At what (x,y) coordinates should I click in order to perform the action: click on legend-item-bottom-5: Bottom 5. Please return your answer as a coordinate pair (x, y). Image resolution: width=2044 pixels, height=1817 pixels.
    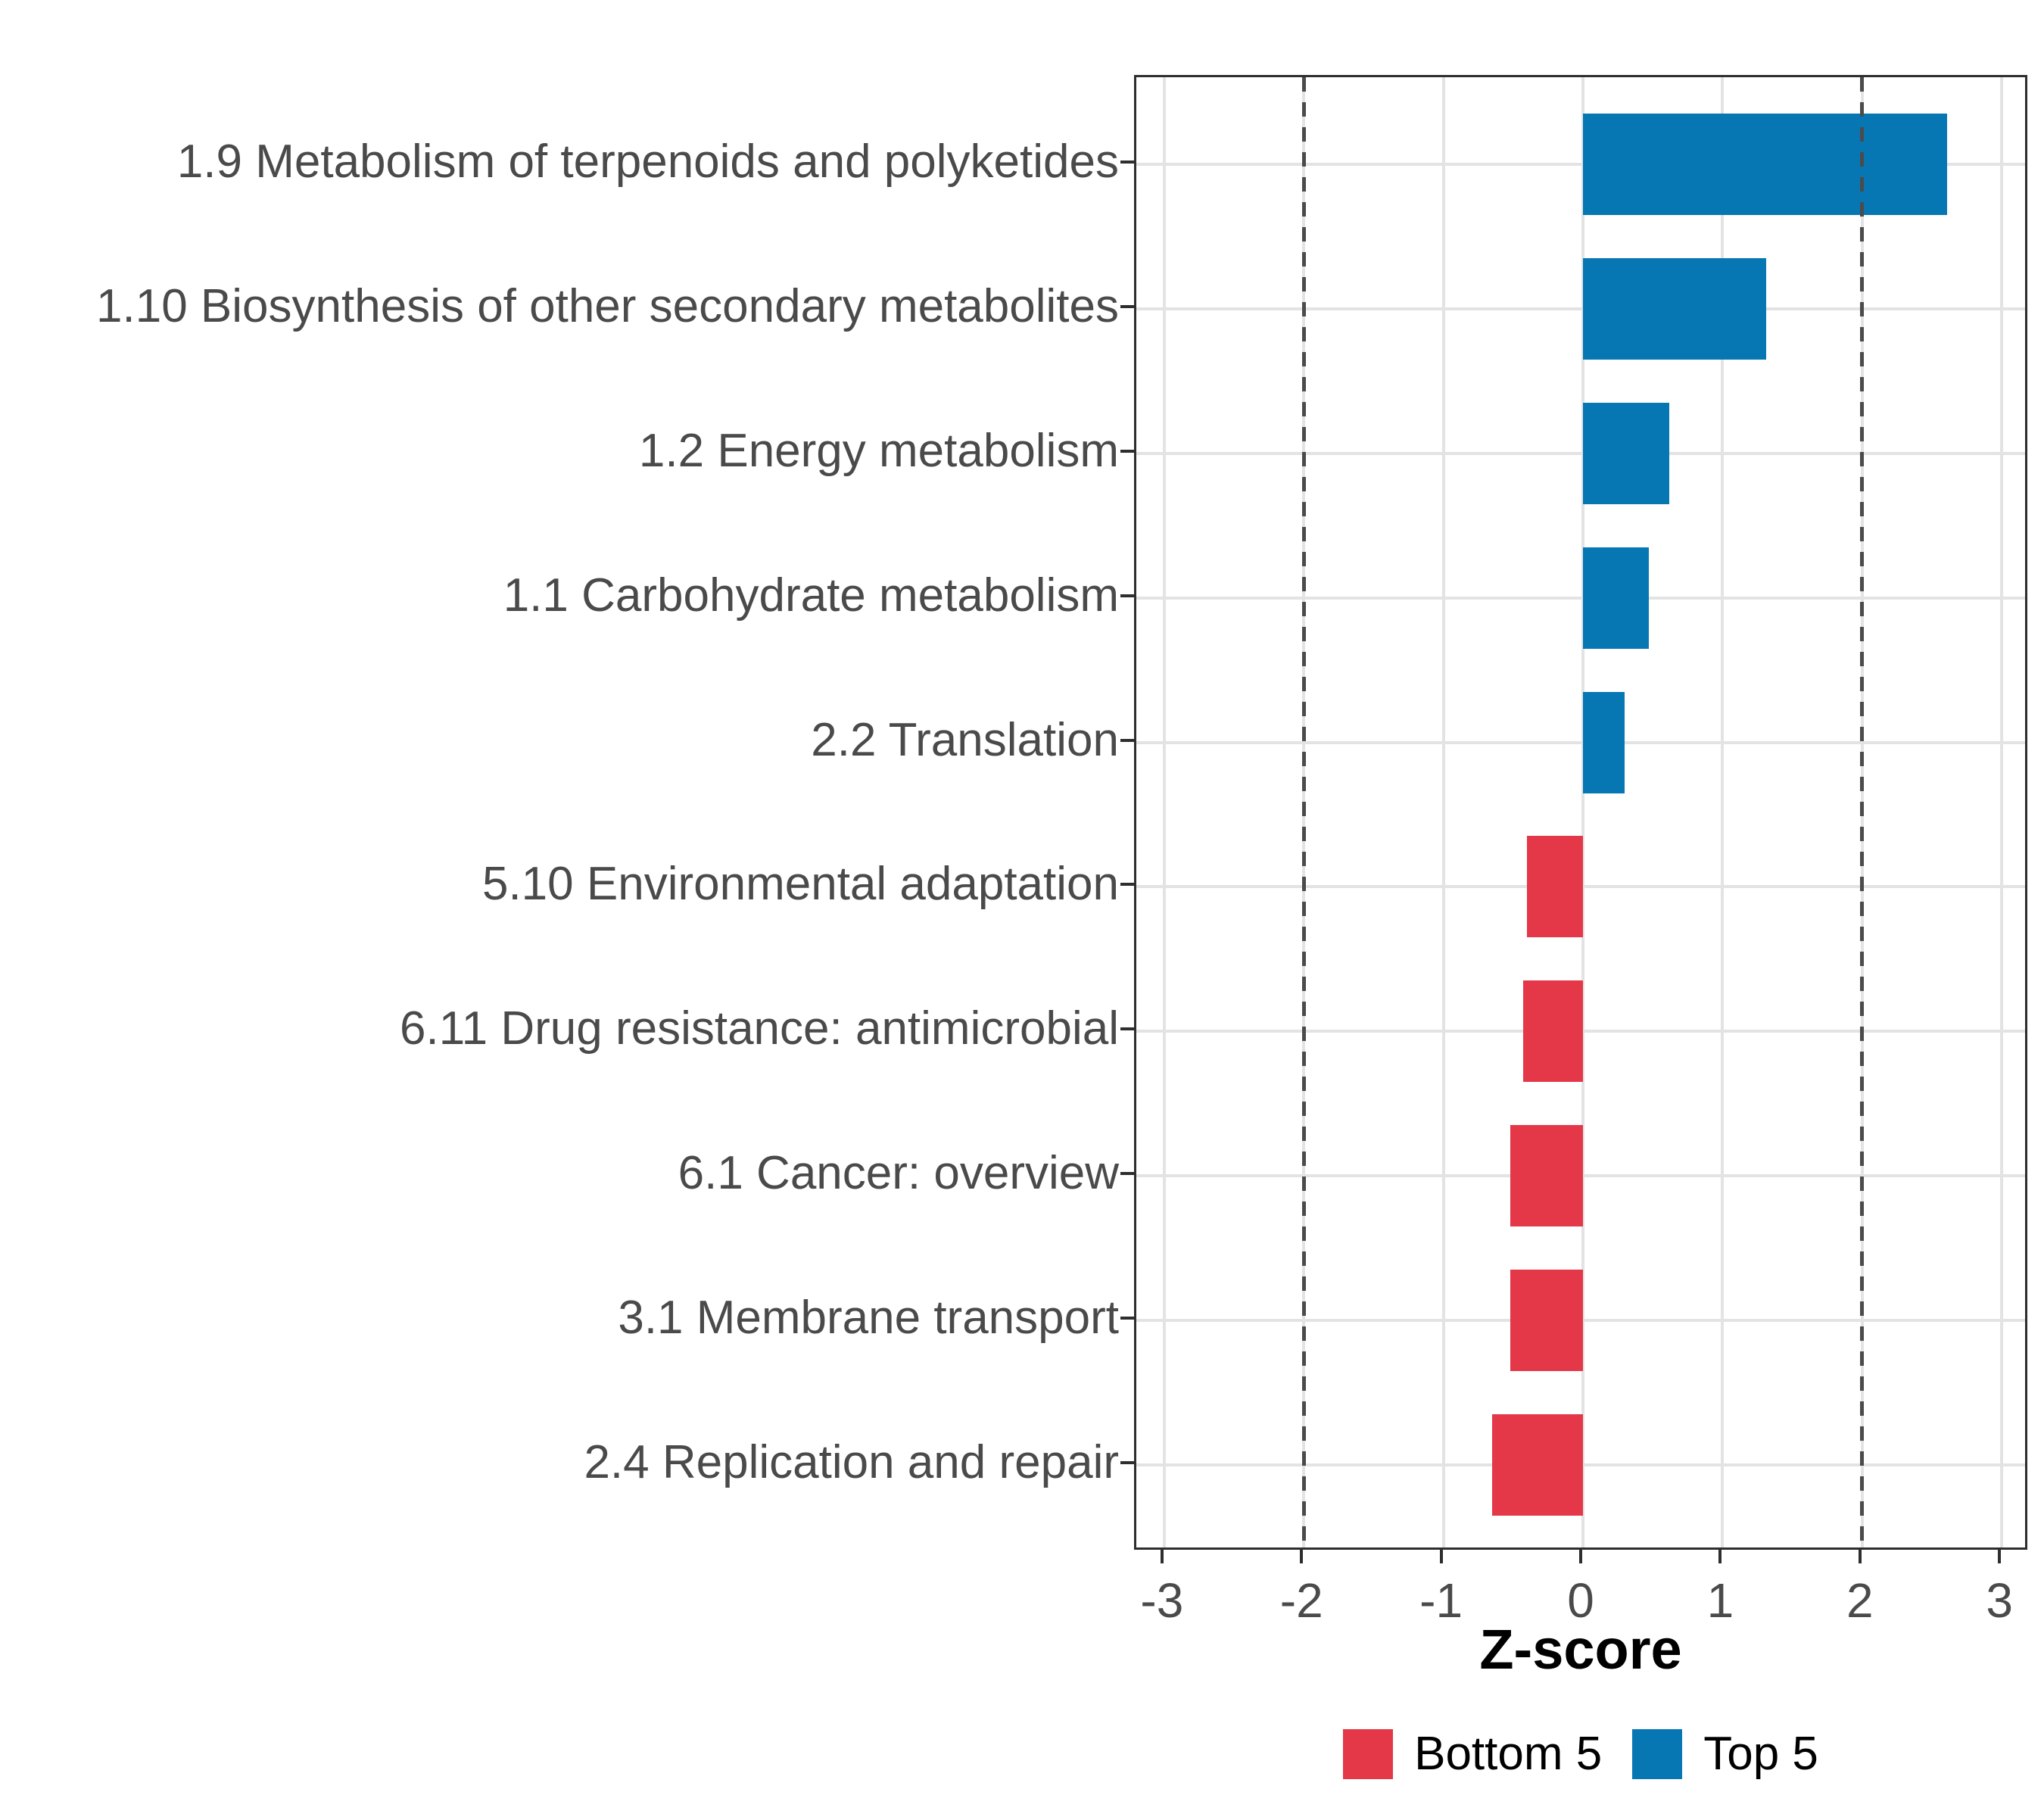
    Looking at the image, I should click on (1472, 1754).